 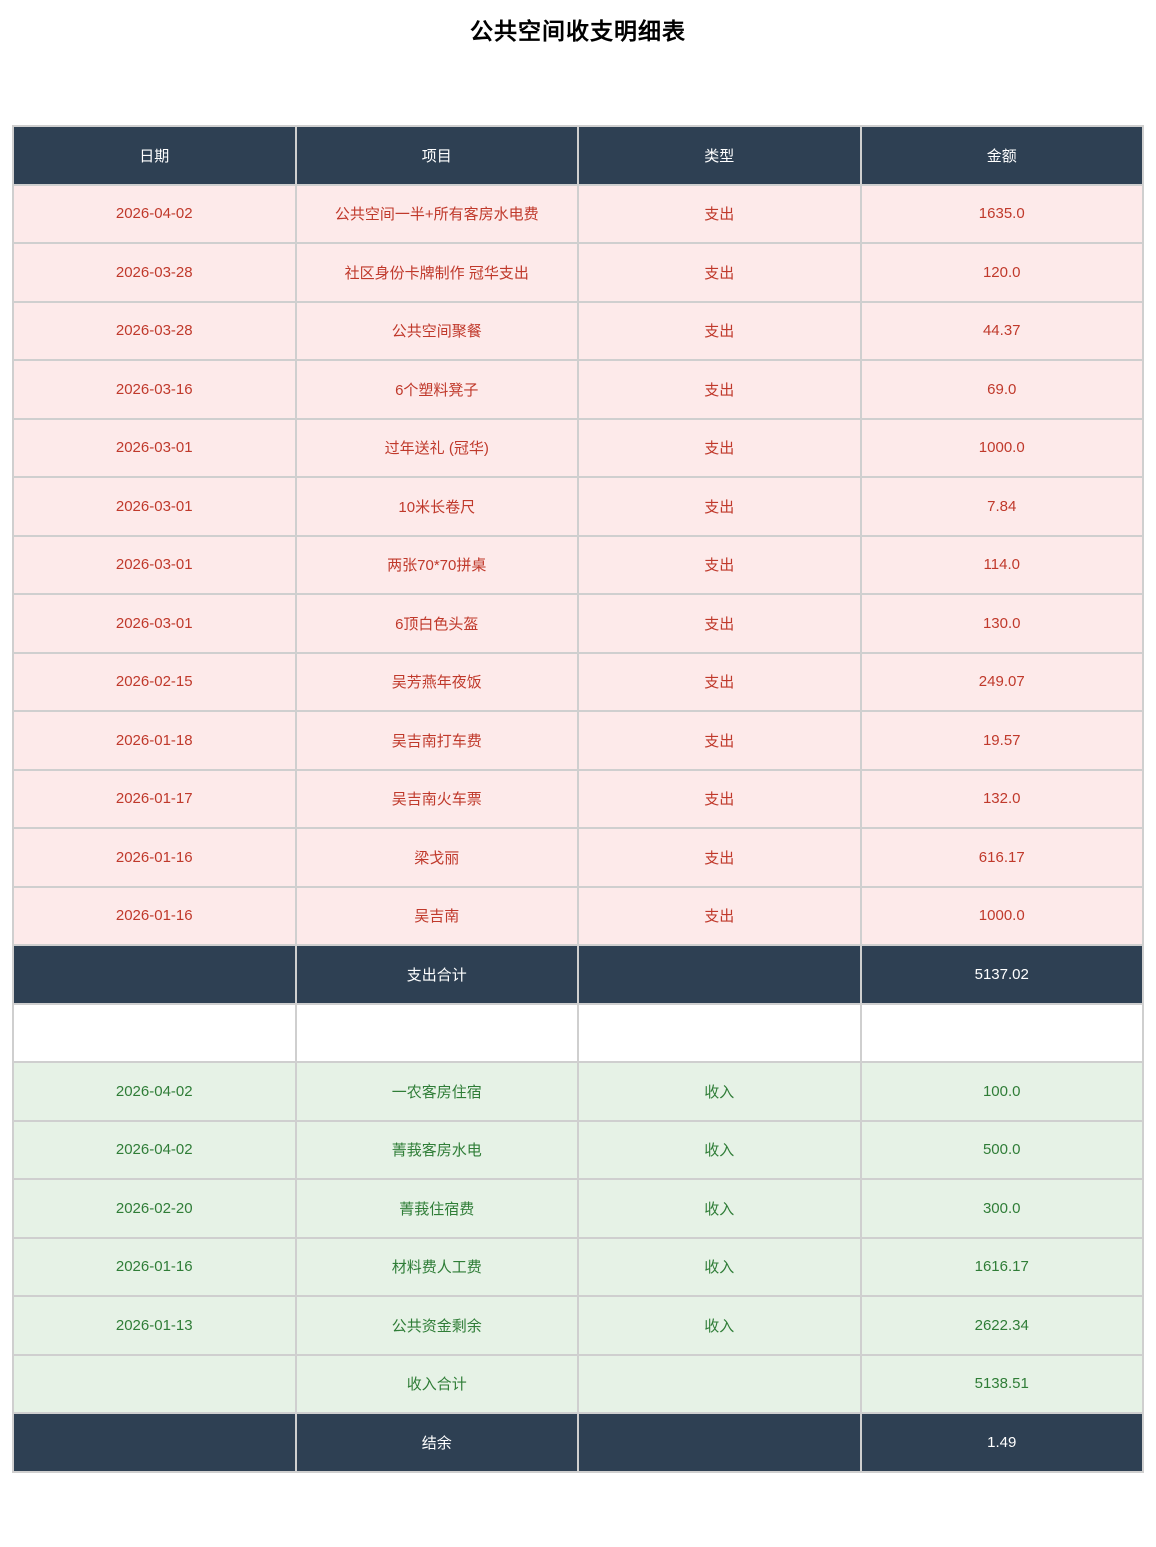 I want to click on cell-item: 吴吉南, so click(x=436, y=915).